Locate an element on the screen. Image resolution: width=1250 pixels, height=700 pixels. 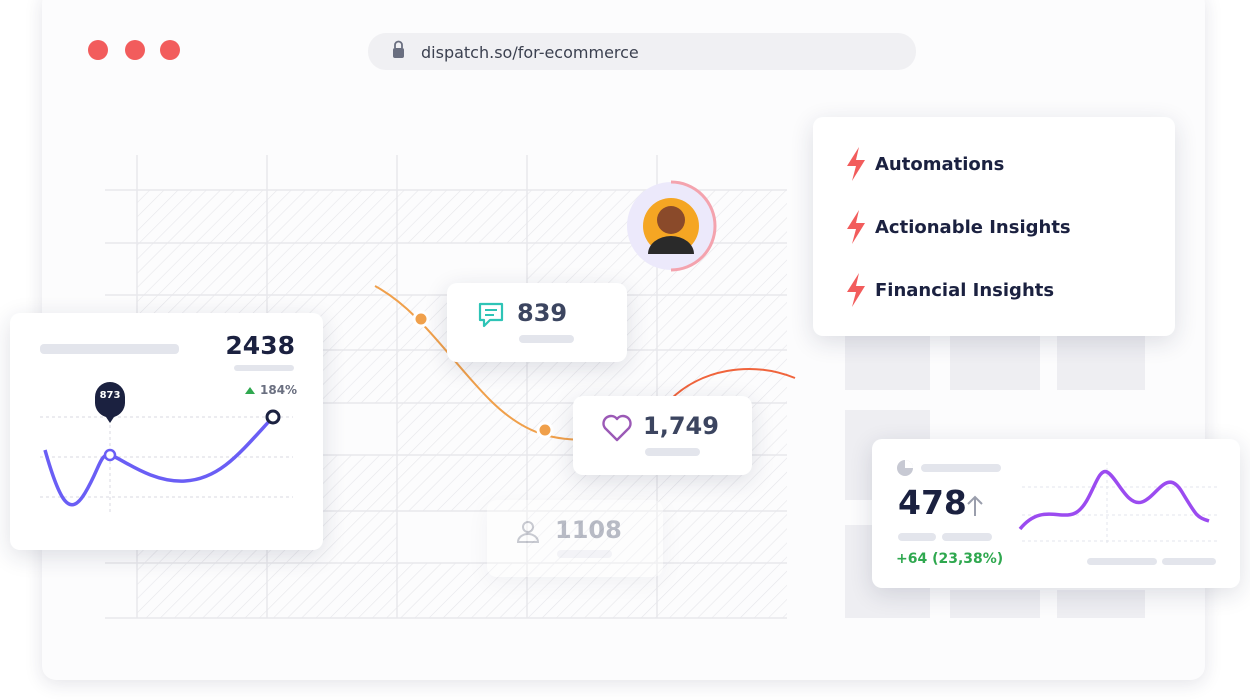
feature-text: Financial Insights is located at coordinates (965, 290).